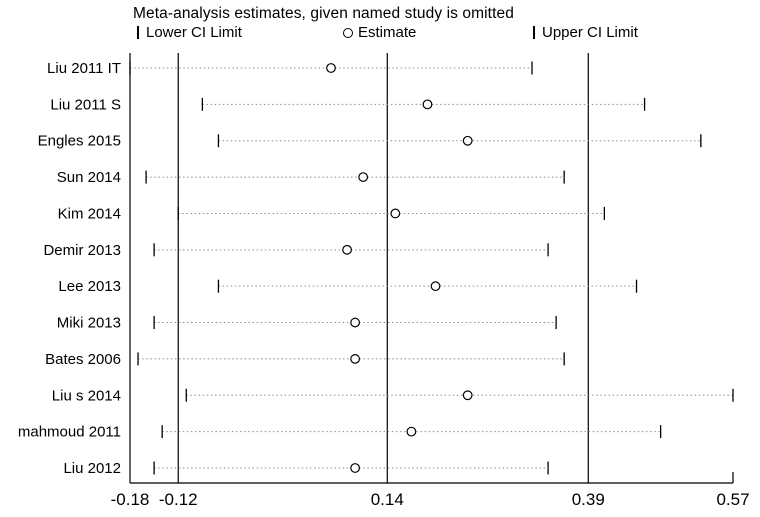 This screenshot has width=760, height=517. Describe the element at coordinates (534, 32) in the screenshot. I see `upper-ci-tick-icon` at that location.